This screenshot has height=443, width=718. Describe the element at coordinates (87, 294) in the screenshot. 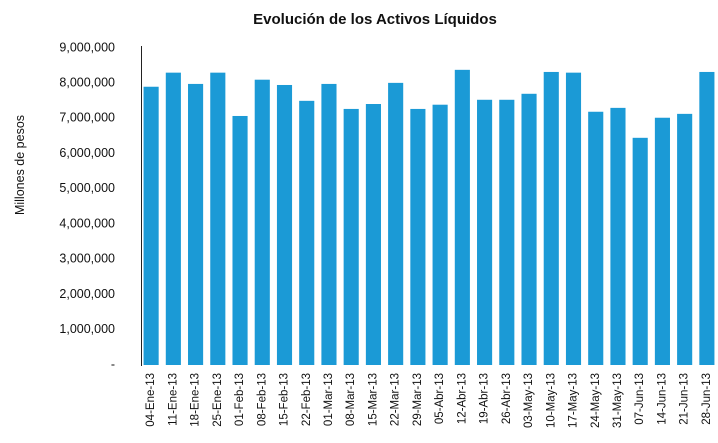

I see `y-tick-label: 2,000,000` at that location.